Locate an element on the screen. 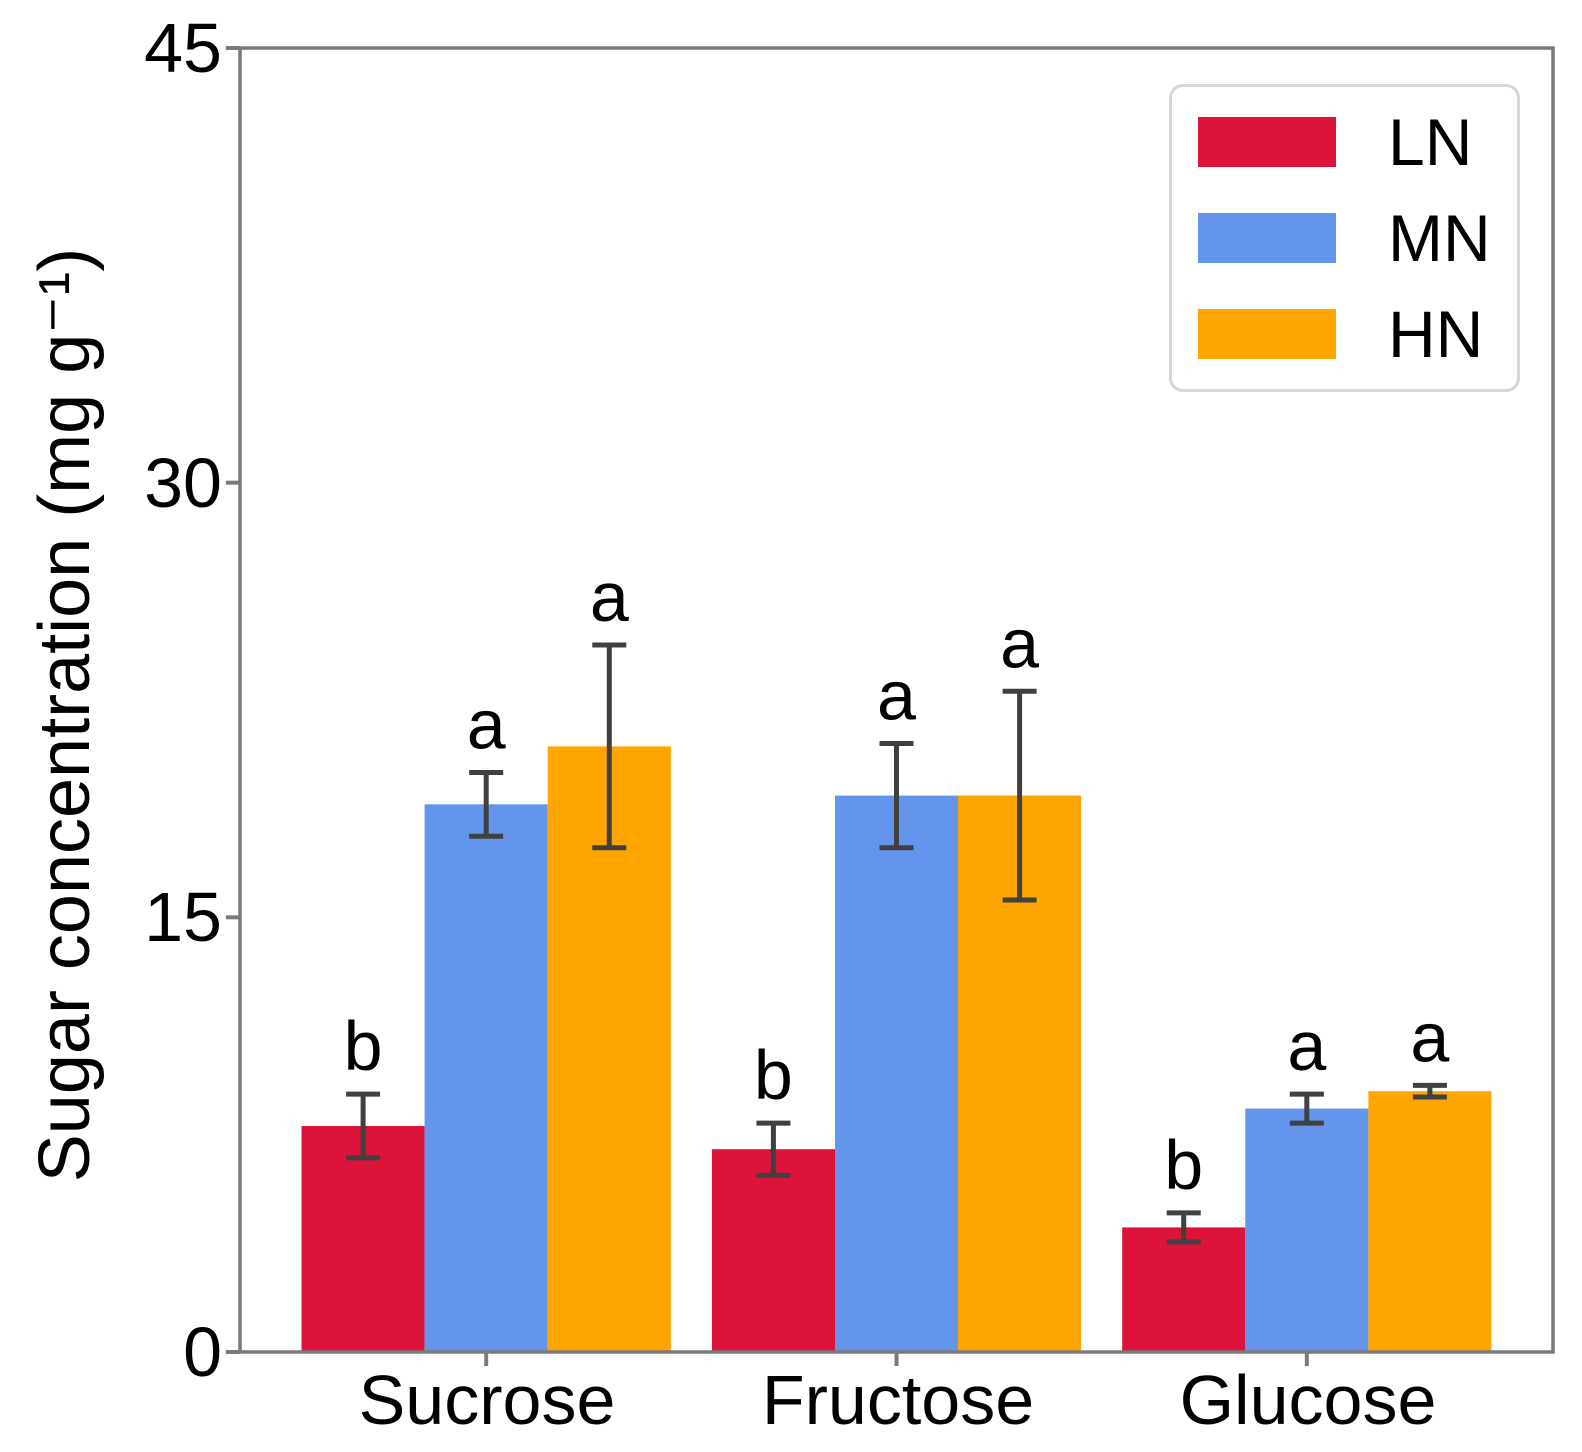 This screenshot has height=1452, width=1582. legend-swatch-mn-icon is located at coordinates (1267, 238).